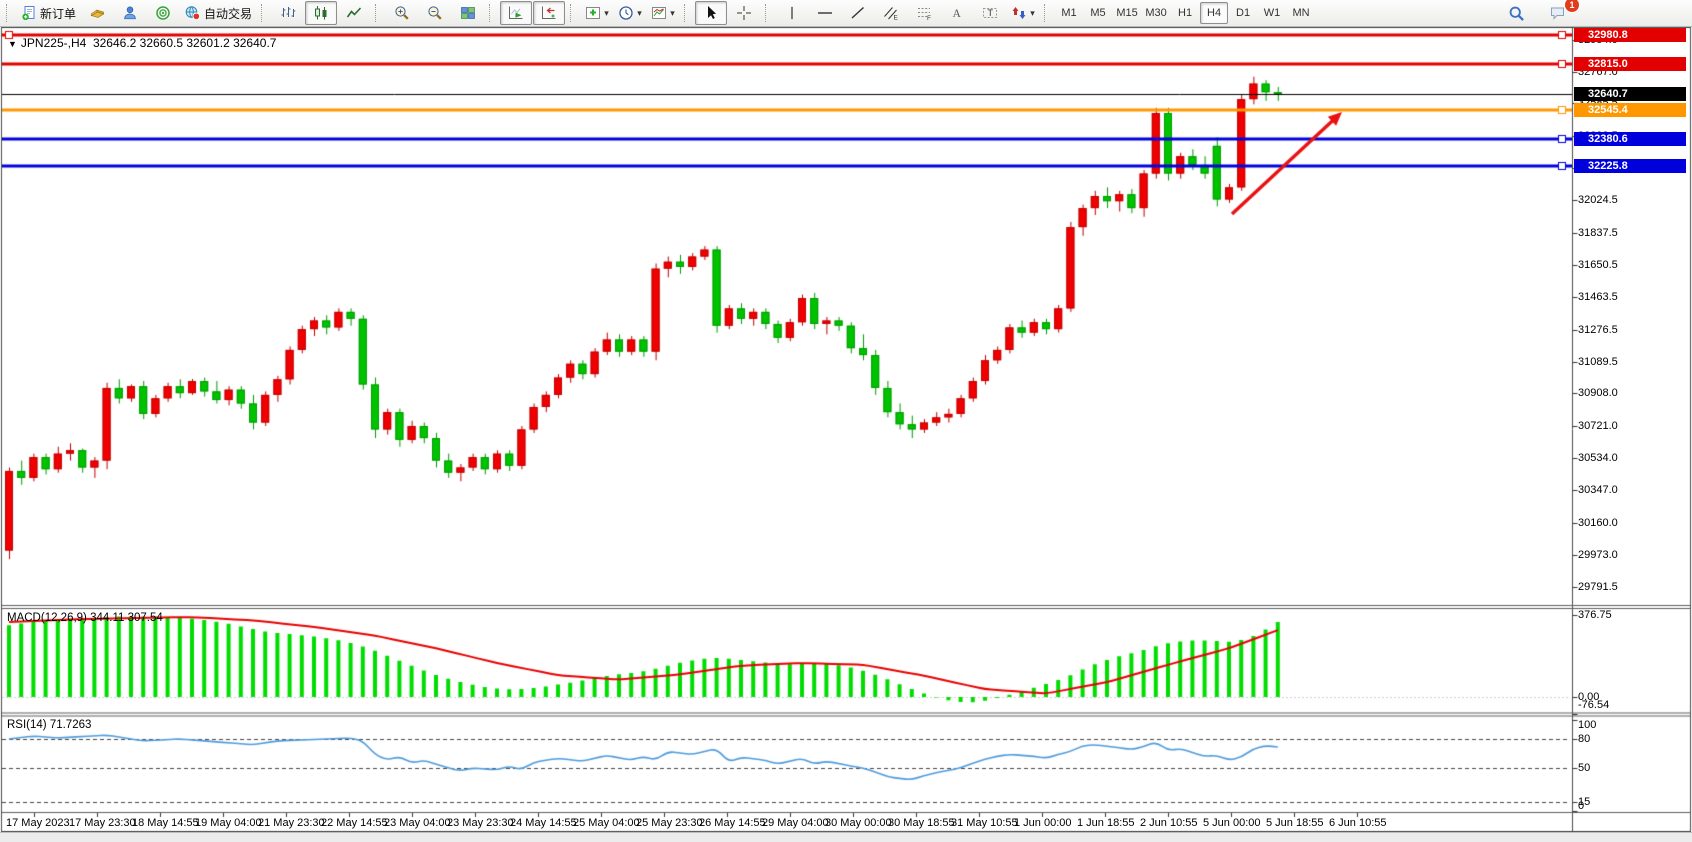  I want to click on tab-timeframe-h1: H1, so click(1185, 13).